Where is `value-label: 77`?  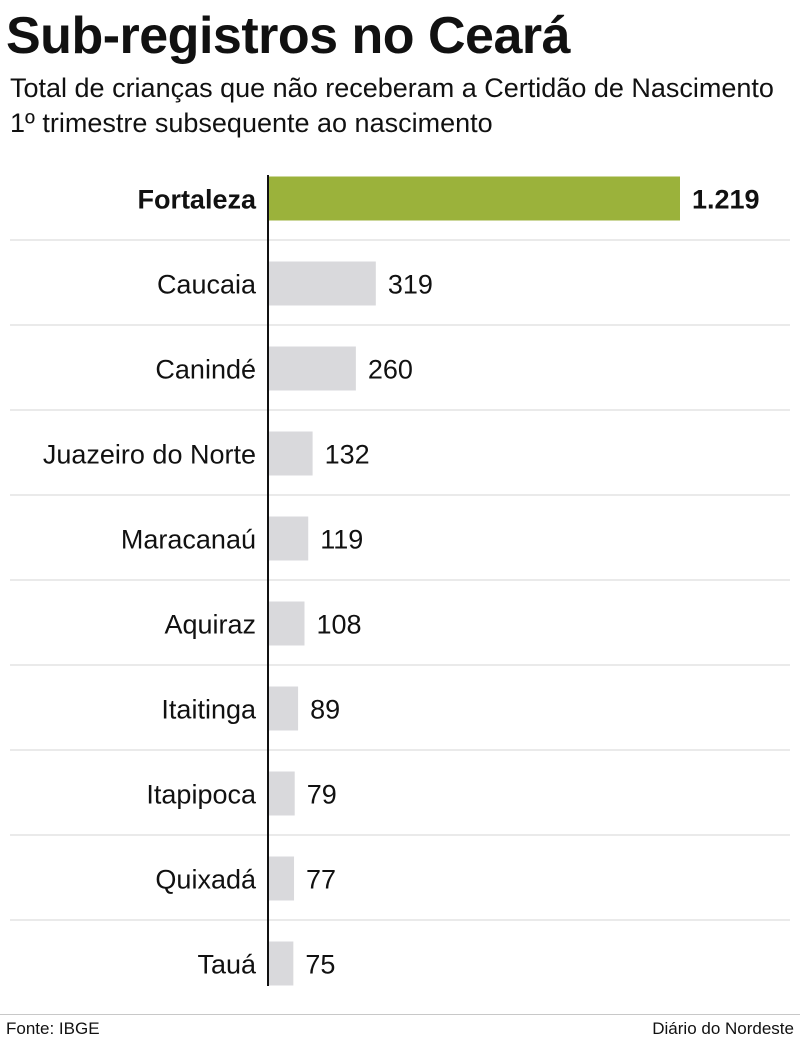 value-label: 77 is located at coordinates (321, 880).